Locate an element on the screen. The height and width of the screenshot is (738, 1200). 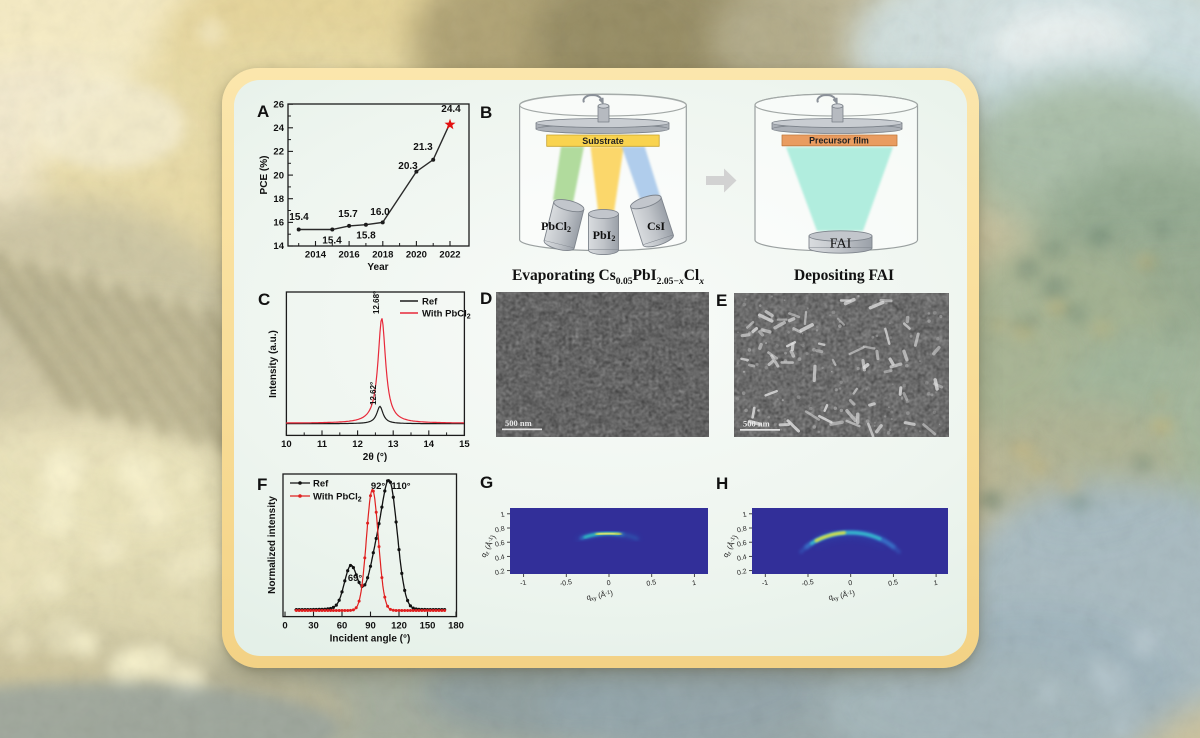
svg-text: 20.3 is located at coordinates (408, 166).